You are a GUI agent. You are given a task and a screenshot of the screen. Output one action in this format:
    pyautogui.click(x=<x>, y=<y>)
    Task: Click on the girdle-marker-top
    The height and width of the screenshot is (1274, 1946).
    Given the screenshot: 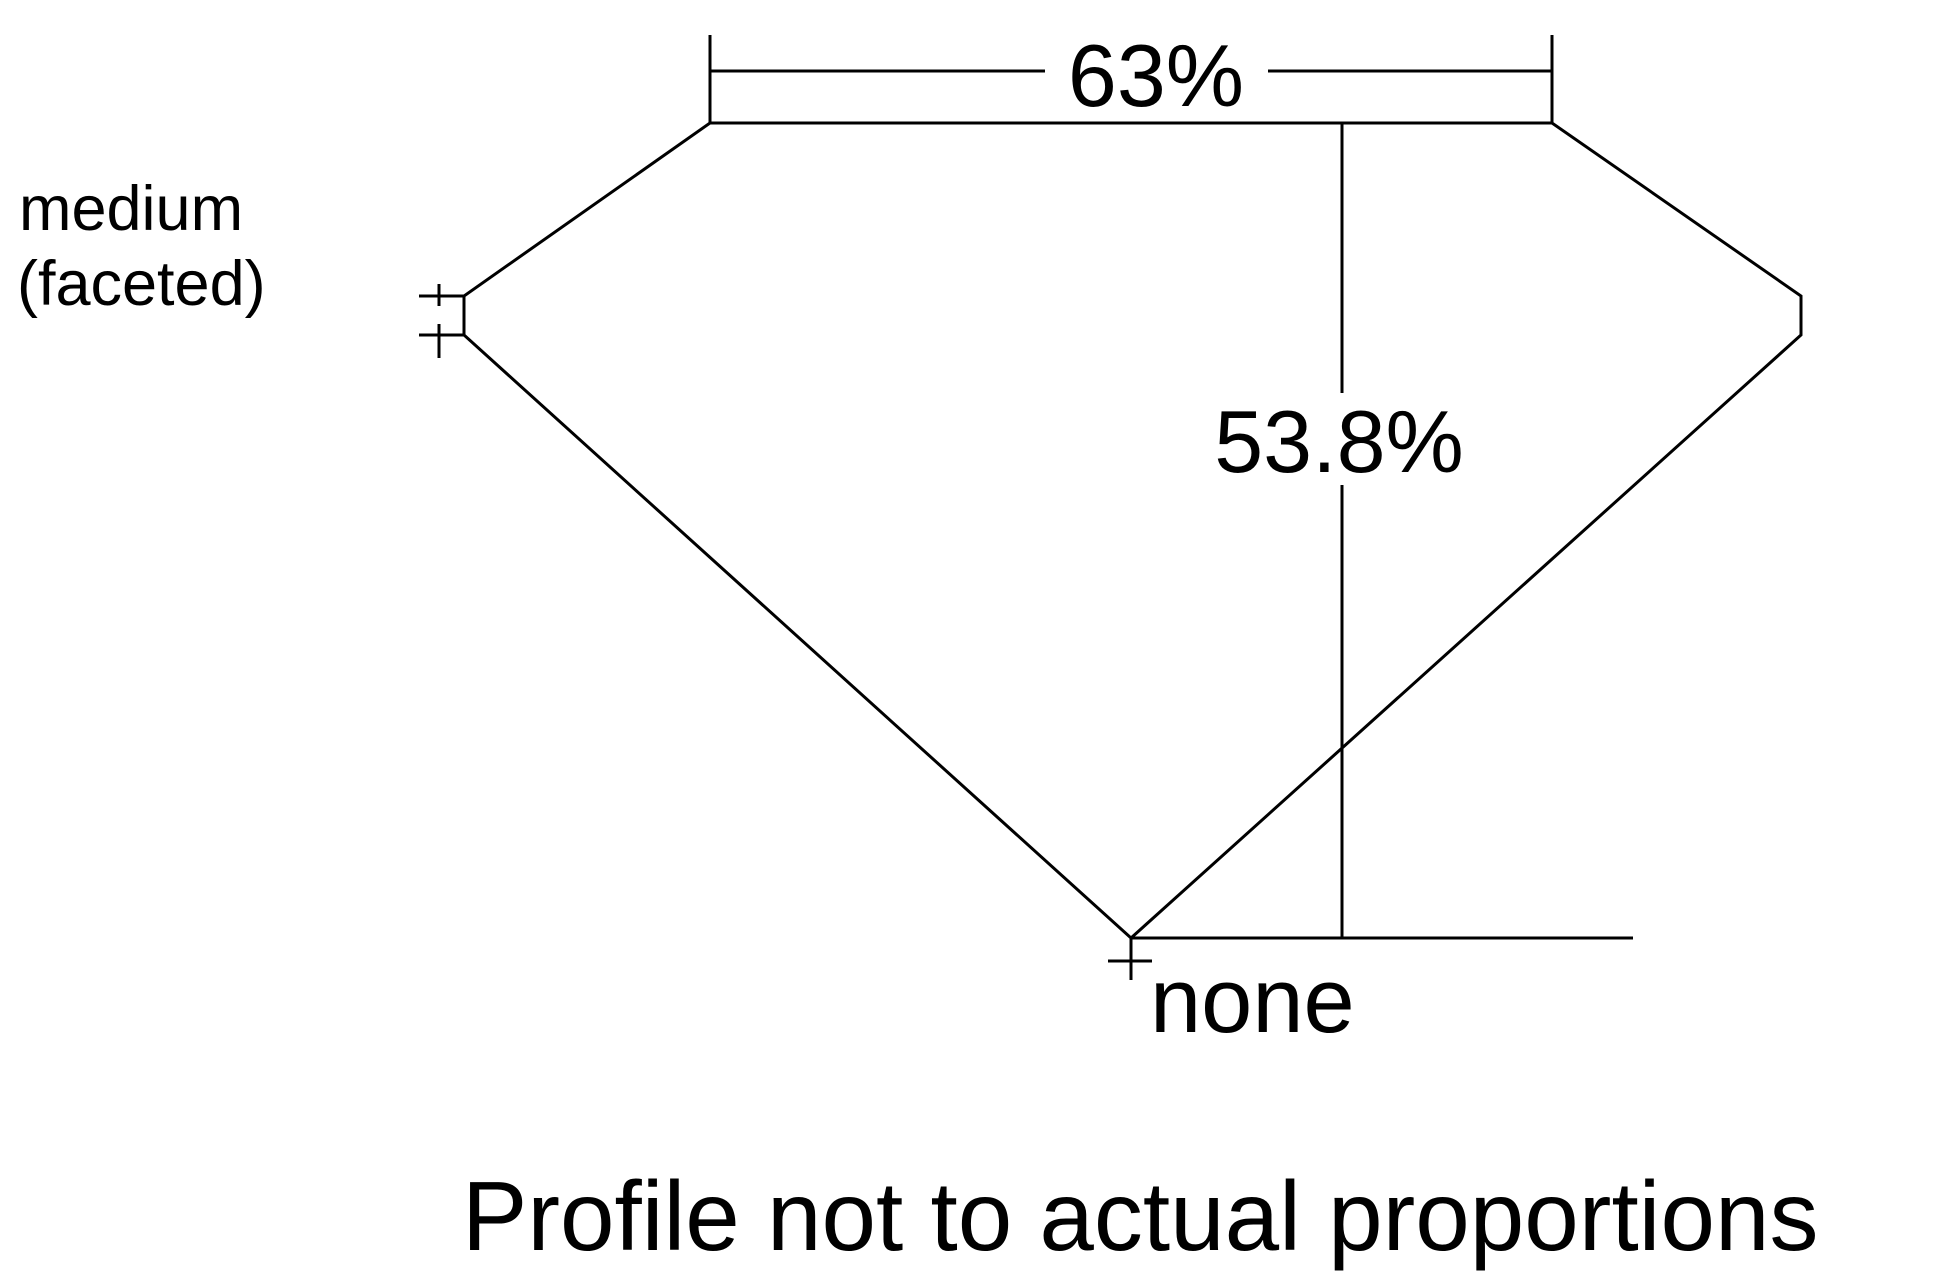 What is the action you would take?
    pyautogui.click(x=441, y=295)
    